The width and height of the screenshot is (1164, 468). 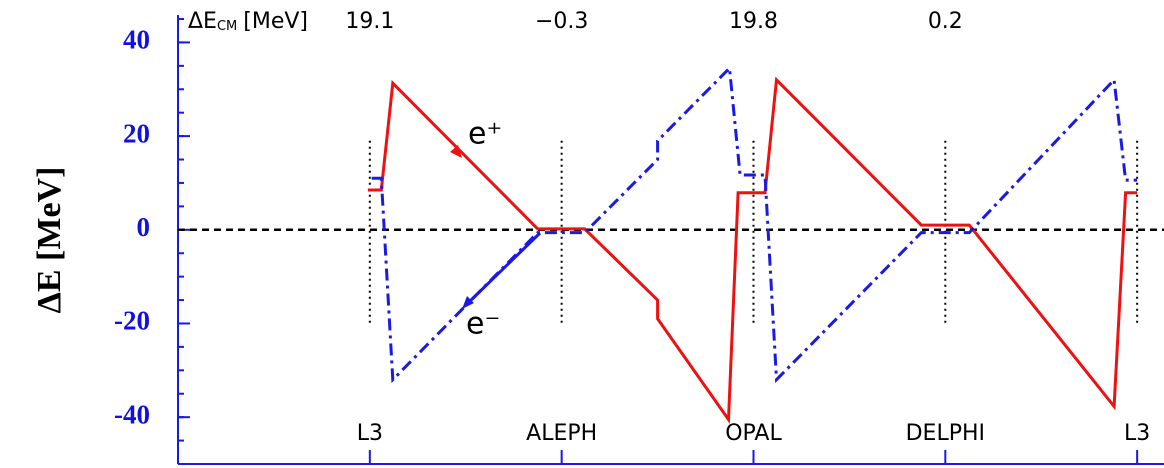 I want to click on header-sub: CM, so click(x=227, y=26).